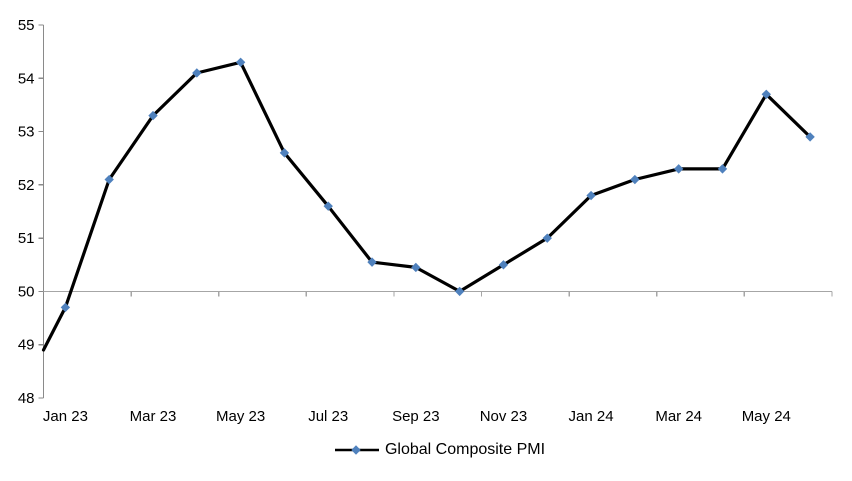 The image size is (852, 481). What do you see at coordinates (591, 416) in the screenshot?
I see `x-axis-label: Jan 24` at bounding box center [591, 416].